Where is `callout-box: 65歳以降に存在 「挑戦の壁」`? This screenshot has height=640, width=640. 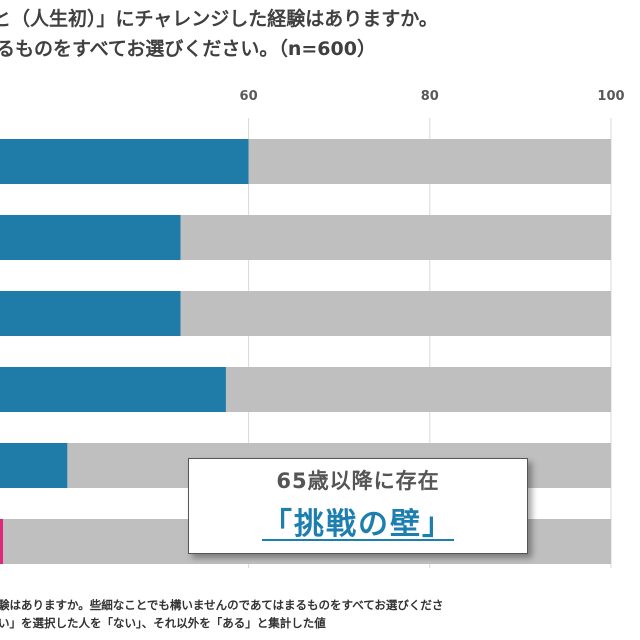 callout-box: 65歳以降に存在 「挑戦の壁」 is located at coordinates (358, 506).